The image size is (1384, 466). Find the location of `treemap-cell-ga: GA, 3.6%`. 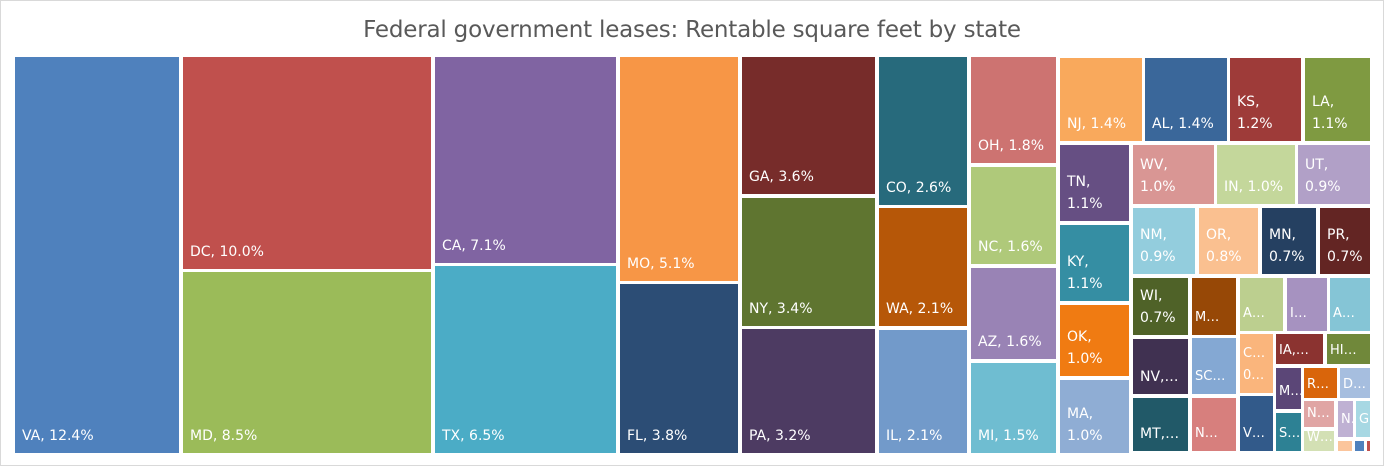

treemap-cell-ga: GA, 3.6% is located at coordinates (808, 125).